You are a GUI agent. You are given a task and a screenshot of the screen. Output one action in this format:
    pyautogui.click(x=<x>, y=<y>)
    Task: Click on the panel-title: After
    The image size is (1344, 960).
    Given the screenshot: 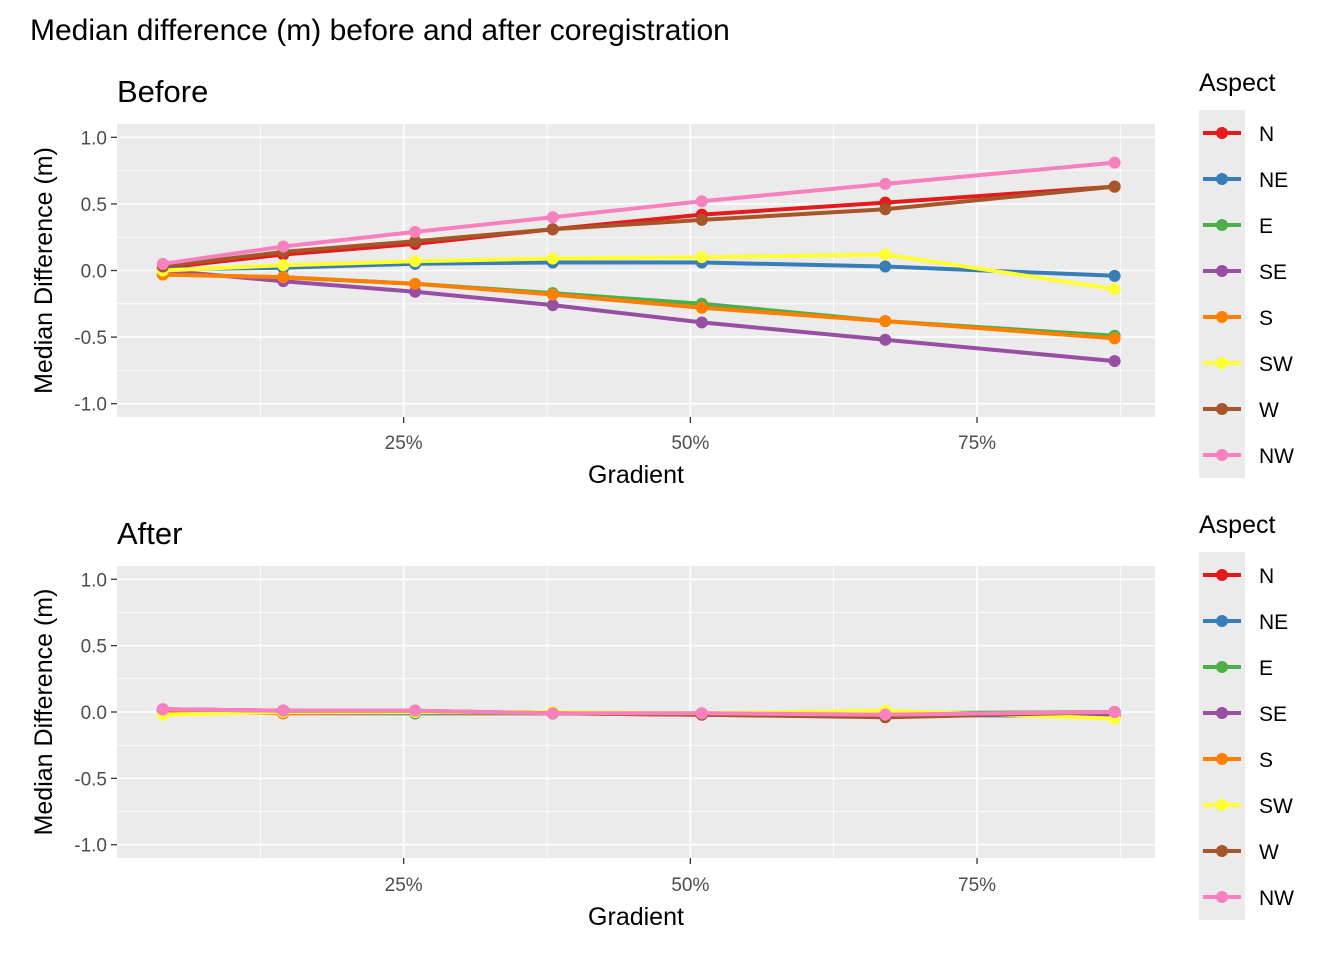 What is the action you would take?
    pyautogui.click(x=149, y=533)
    